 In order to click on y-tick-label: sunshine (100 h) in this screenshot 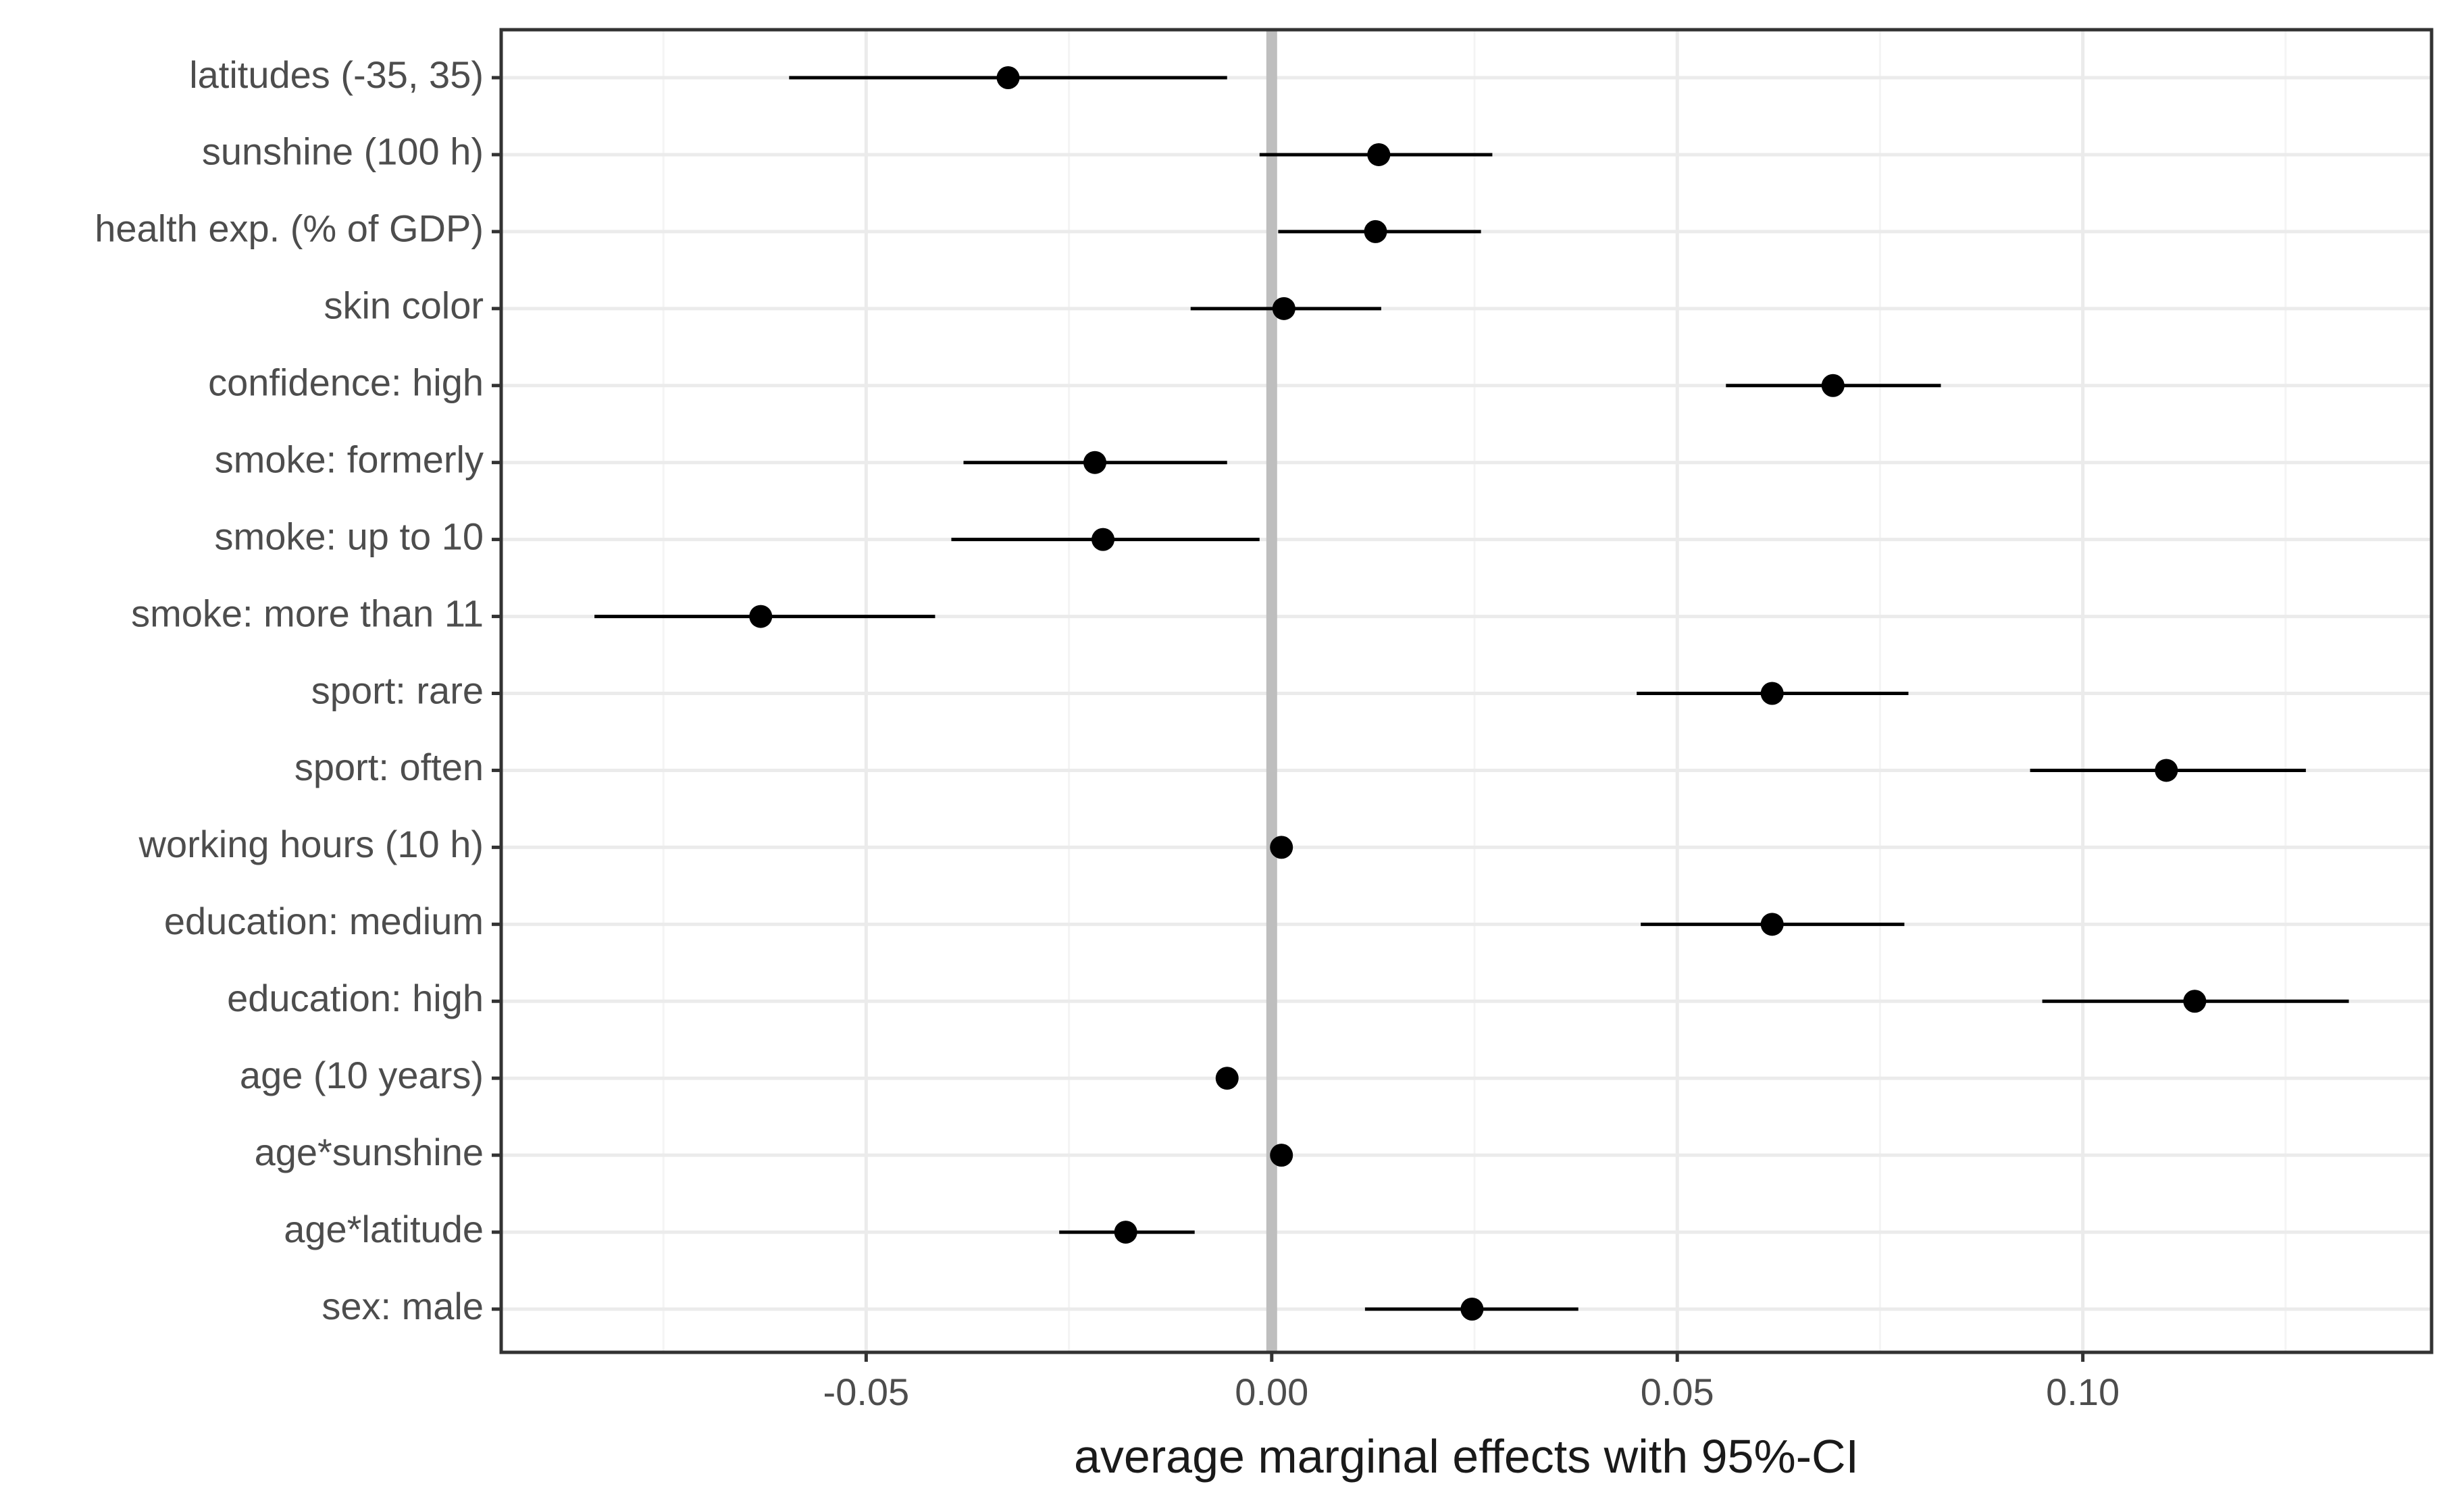, I will do `click(343, 151)`.